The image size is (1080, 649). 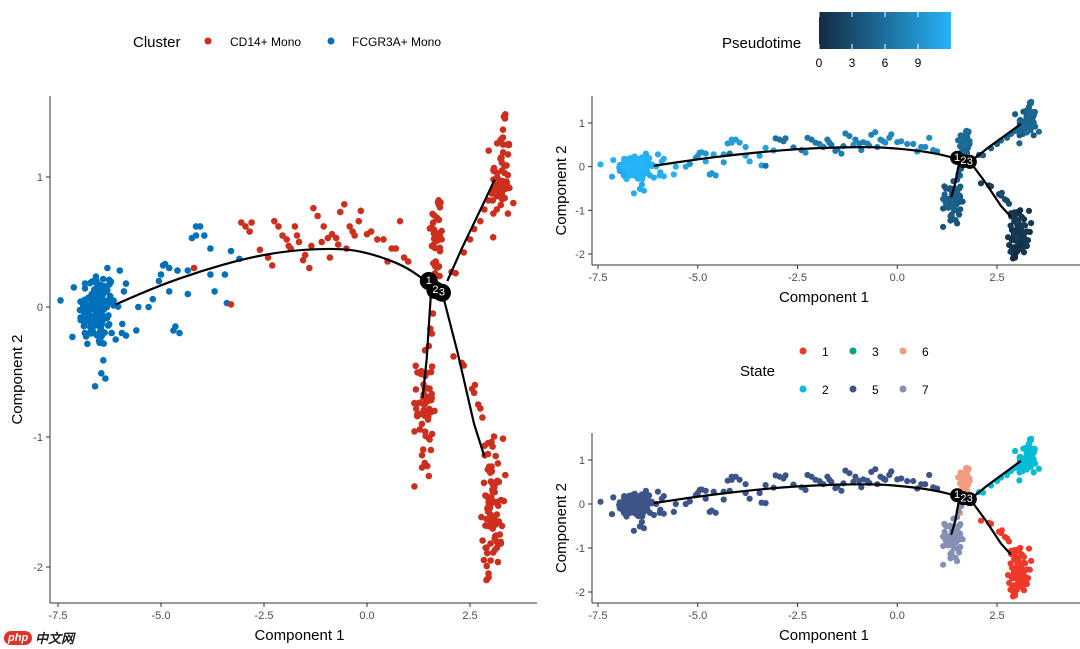 What do you see at coordinates (853, 389) in the screenshot?
I see `state-legend-swatch` at bounding box center [853, 389].